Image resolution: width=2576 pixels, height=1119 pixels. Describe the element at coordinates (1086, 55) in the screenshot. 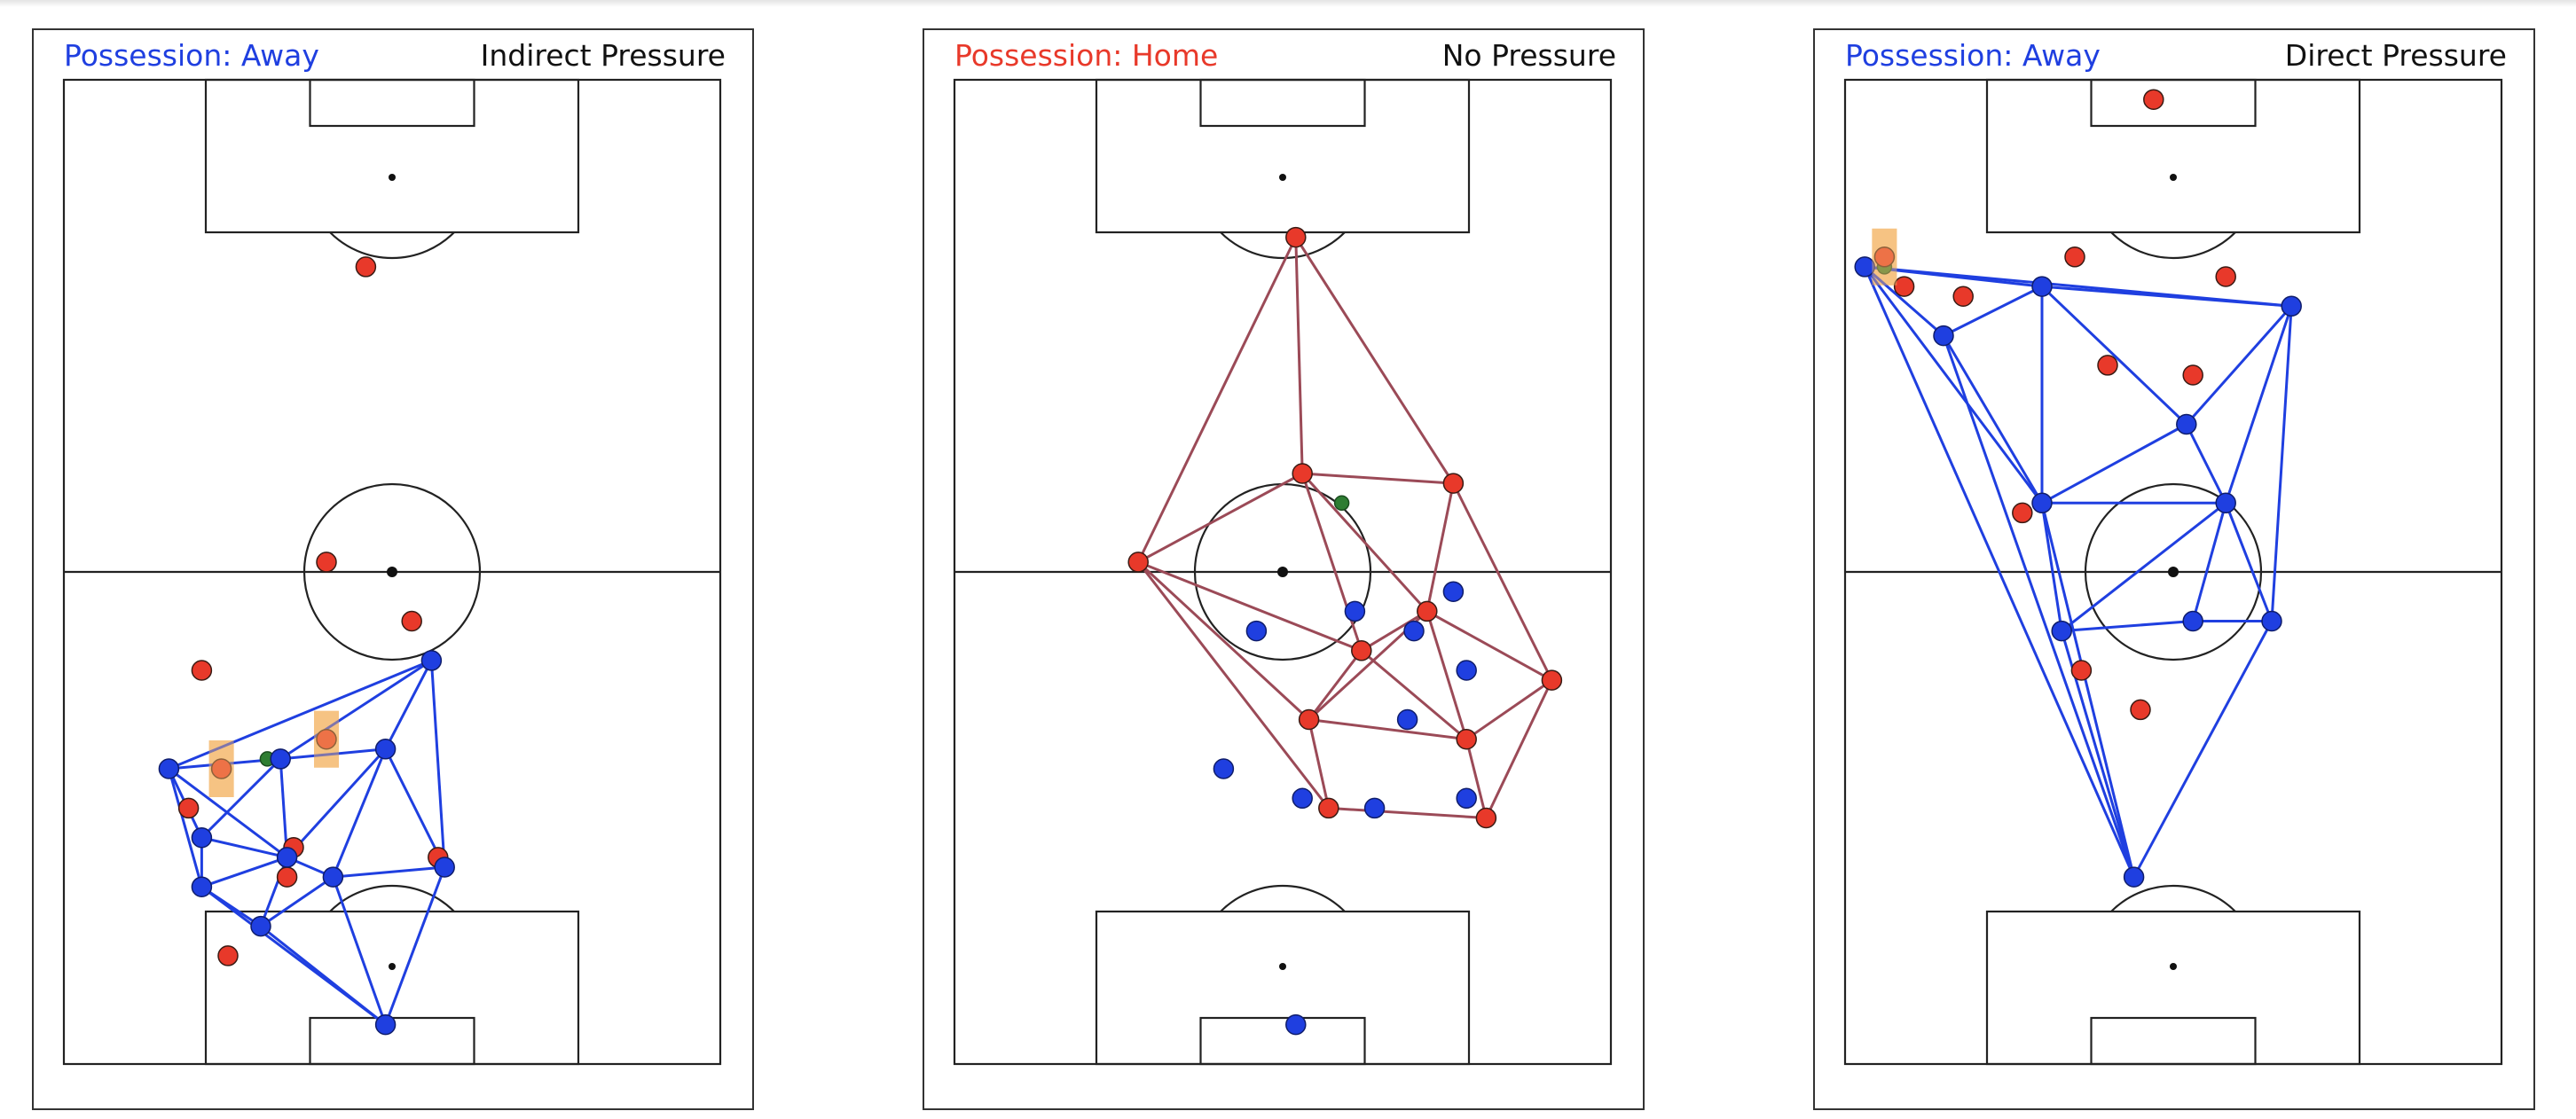

I see `possession-label: Possession: Home` at that location.